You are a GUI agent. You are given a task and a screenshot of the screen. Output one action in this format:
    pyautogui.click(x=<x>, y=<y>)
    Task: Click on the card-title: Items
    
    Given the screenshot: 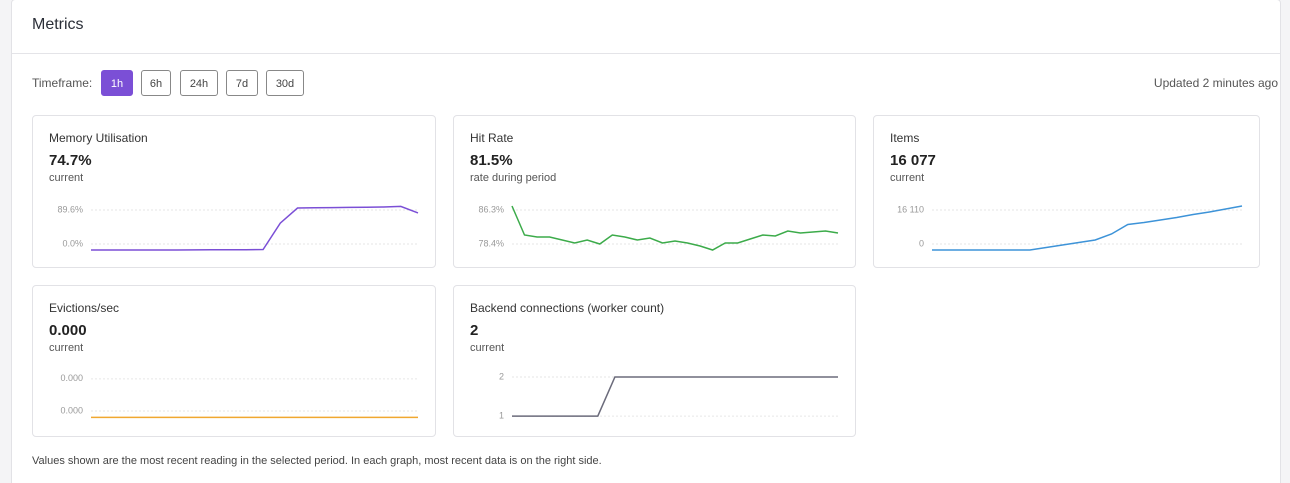 What is the action you would take?
    pyautogui.click(x=904, y=138)
    